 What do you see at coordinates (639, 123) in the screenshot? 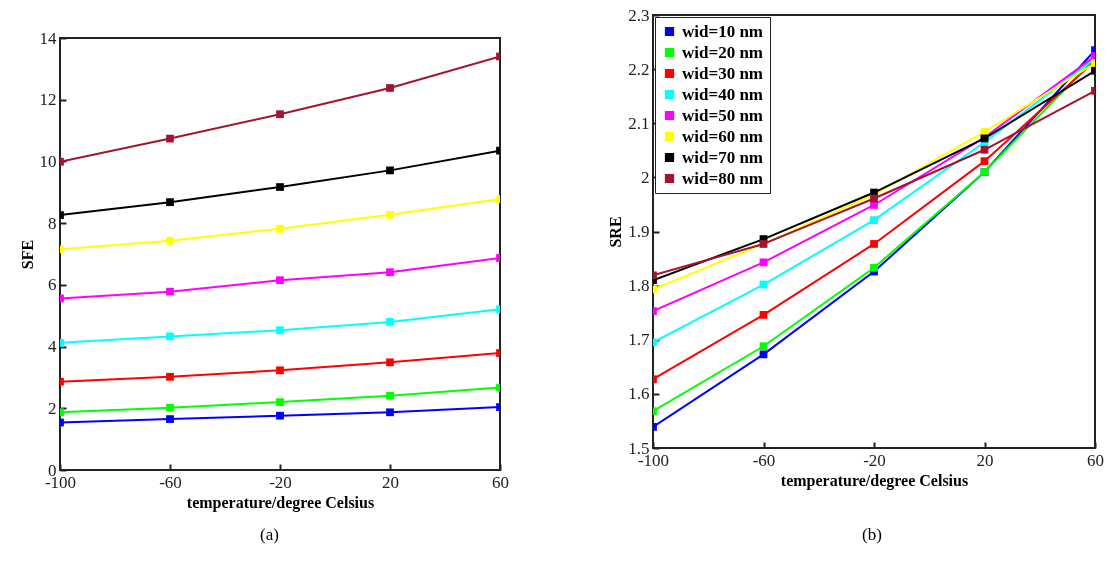
I see `y-tick-label: 2.1` at bounding box center [639, 123].